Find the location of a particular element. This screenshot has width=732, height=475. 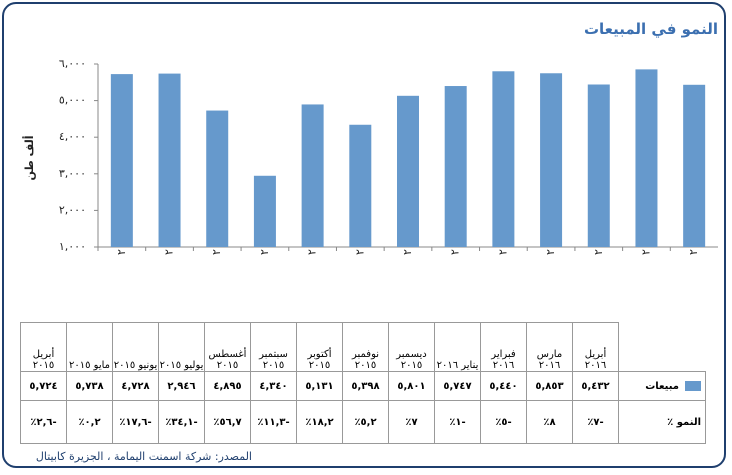

legend-label: مبيعات is located at coordinates (662, 386).